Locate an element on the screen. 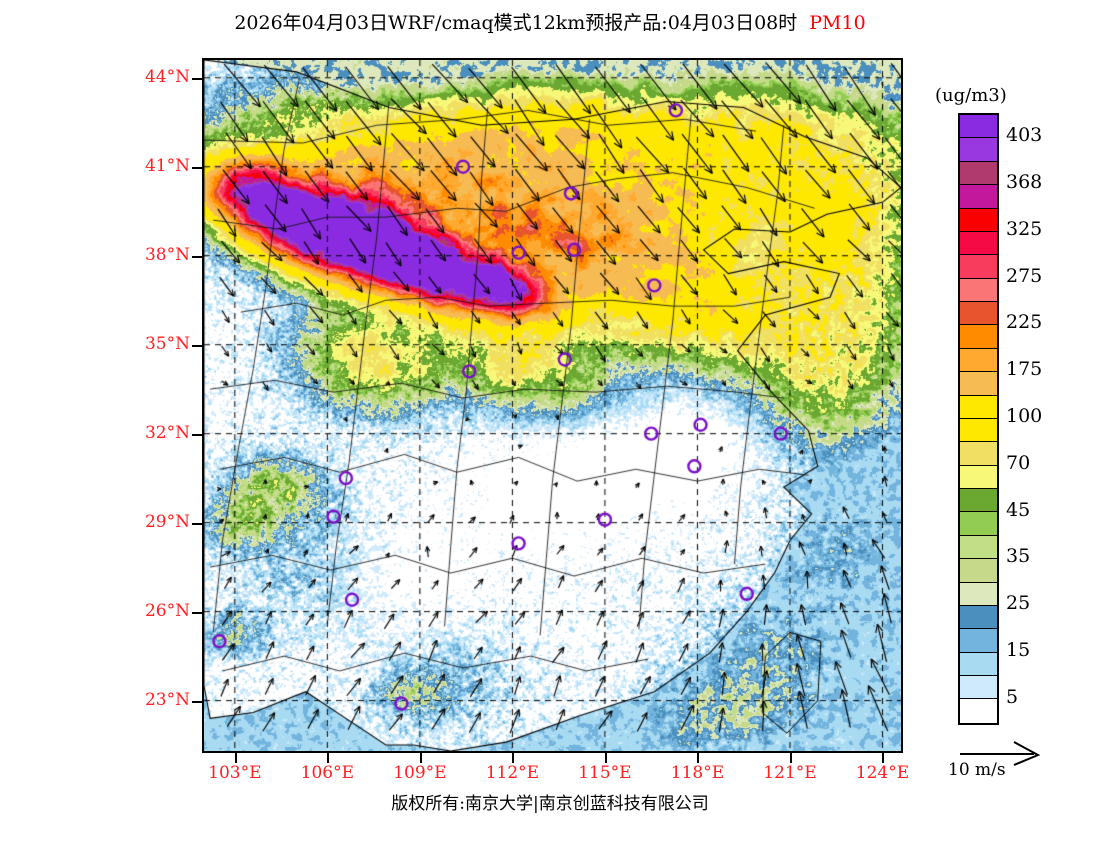 This screenshot has height=850, width=1100. wind-scale-arrow-icon is located at coordinates (1012, 761).